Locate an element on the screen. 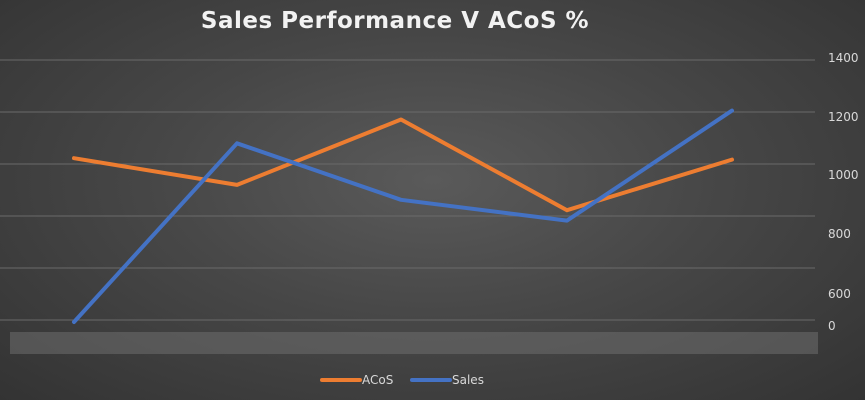 The image size is (865, 400). y-tick-label: 1400 is located at coordinates (843, 58).